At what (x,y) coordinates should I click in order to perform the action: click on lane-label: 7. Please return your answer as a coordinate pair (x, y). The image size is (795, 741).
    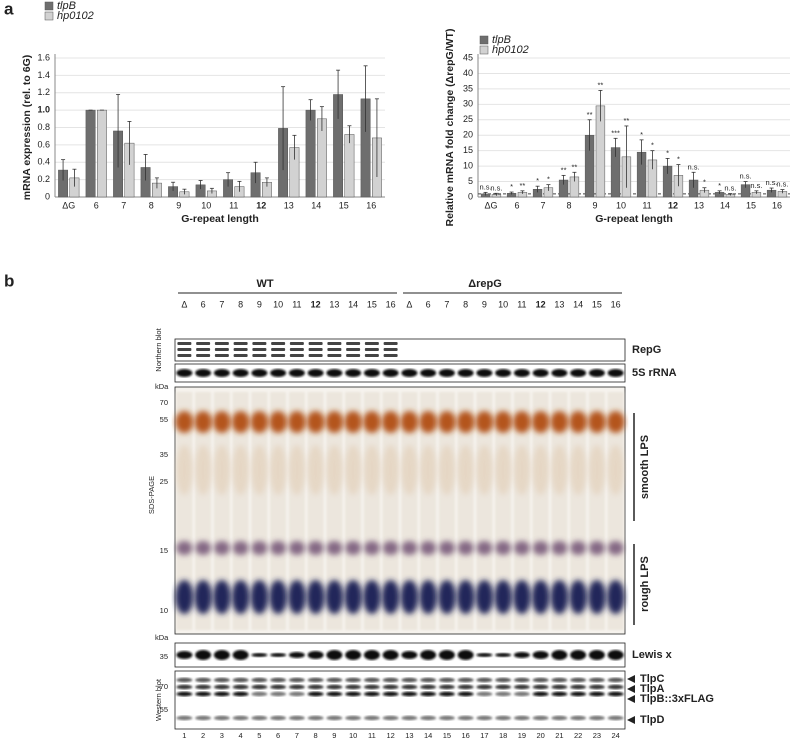
    Looking at the image, I should click on (221, 304).